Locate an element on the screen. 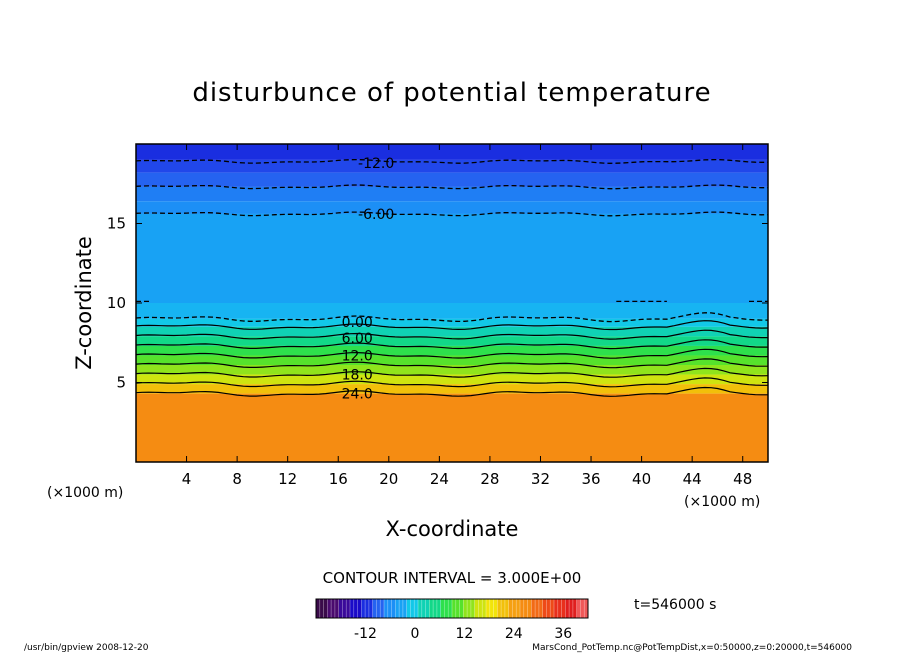 The height and width of the screenshot is (654, 904). colorbar-ticks: -12 0 12 24 36 is located at coordinates (463, 634).